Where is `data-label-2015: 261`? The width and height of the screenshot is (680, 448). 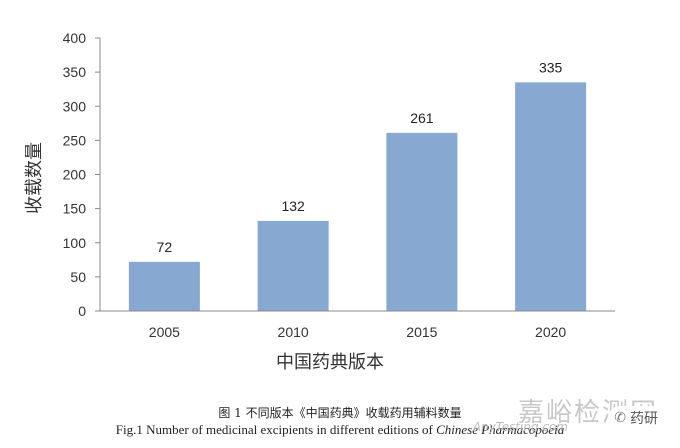
data-label-2015: 261 is located at coordinates (422, 118).